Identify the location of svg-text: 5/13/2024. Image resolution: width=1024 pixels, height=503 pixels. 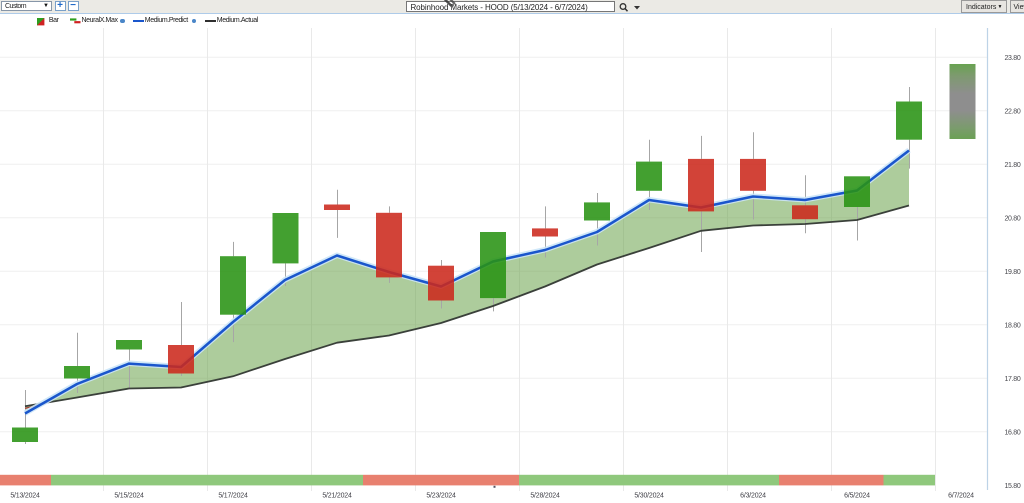
(25, 495).